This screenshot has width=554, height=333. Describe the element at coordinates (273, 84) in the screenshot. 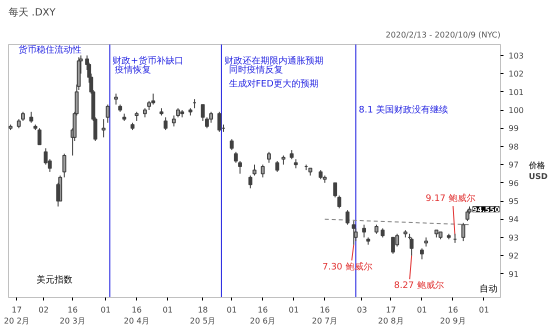

I see `annotation: 生成对FED更大的预期` at that location.